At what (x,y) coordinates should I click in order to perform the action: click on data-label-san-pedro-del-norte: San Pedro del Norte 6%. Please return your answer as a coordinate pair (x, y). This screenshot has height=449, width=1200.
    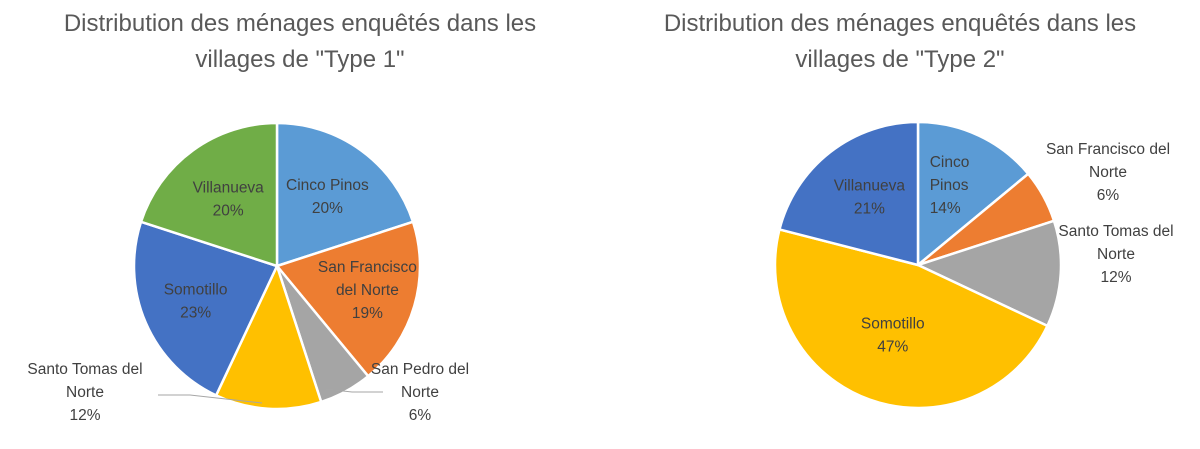
    Looking at the image, I should click on (420, 392).